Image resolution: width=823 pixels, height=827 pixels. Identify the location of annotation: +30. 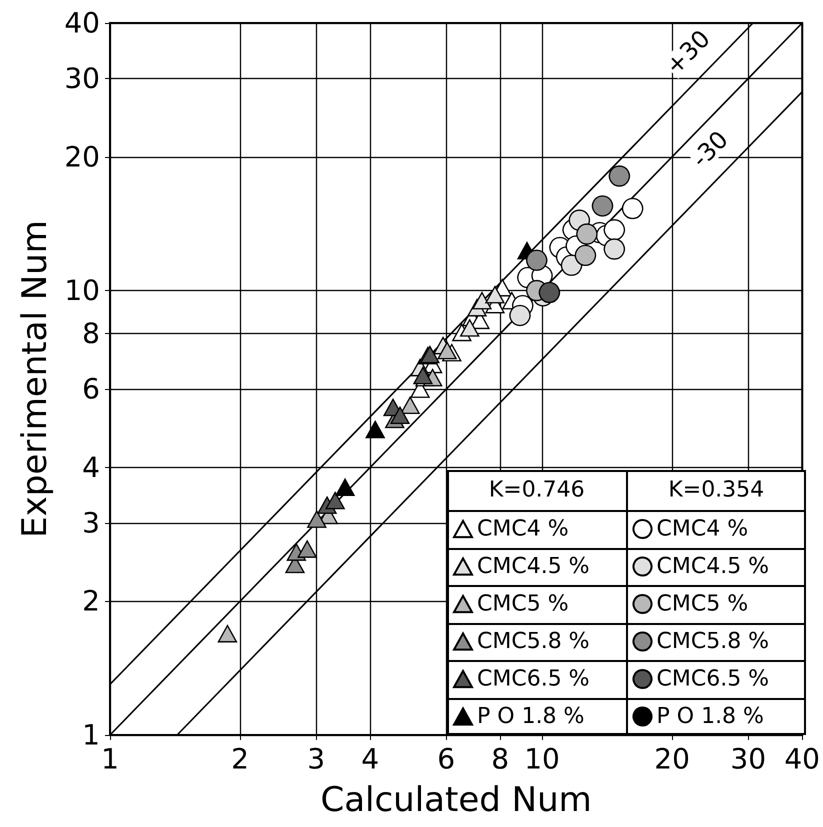
(688, 52).